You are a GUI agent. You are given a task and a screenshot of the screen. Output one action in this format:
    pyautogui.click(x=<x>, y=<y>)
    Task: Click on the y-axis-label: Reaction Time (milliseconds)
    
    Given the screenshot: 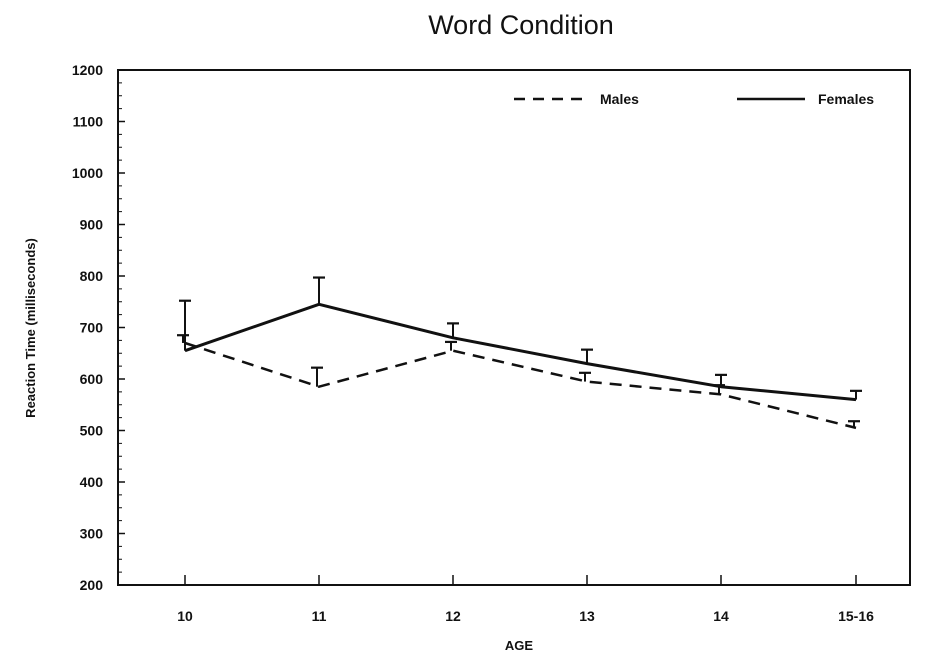 What is the action you would take?
    pyautogui.click(x=30, y=328)
    